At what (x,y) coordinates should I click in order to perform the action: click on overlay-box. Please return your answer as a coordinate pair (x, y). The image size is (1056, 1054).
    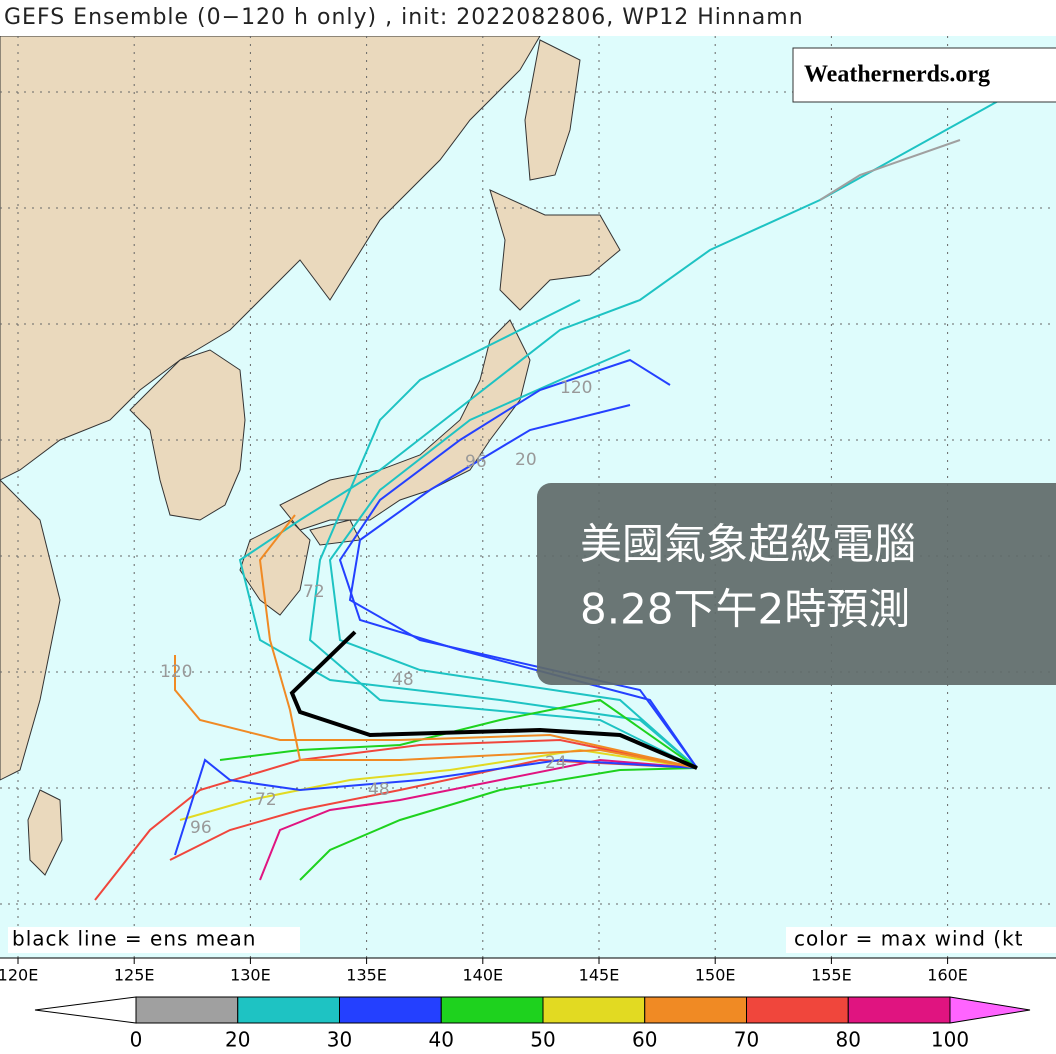
    Looking at the image, I should click on (796, 584).